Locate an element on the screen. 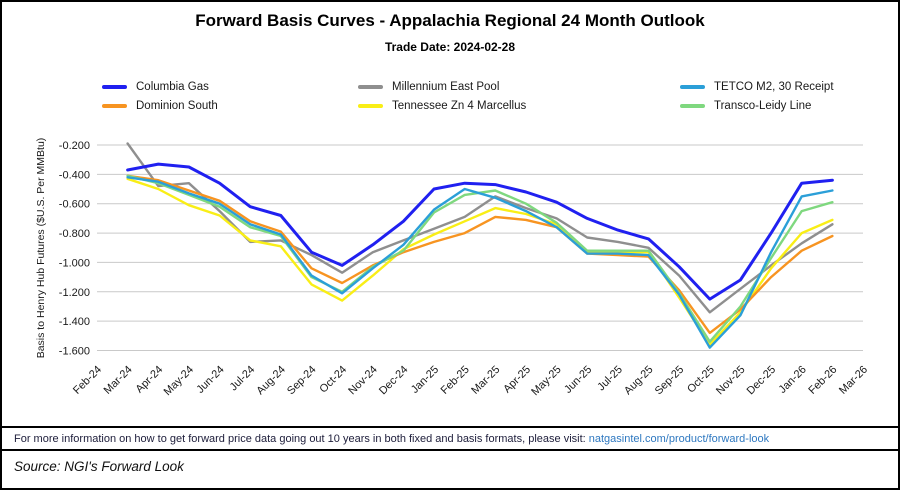  y-tick-label: -1.600 is located at coordinates (74, 352).